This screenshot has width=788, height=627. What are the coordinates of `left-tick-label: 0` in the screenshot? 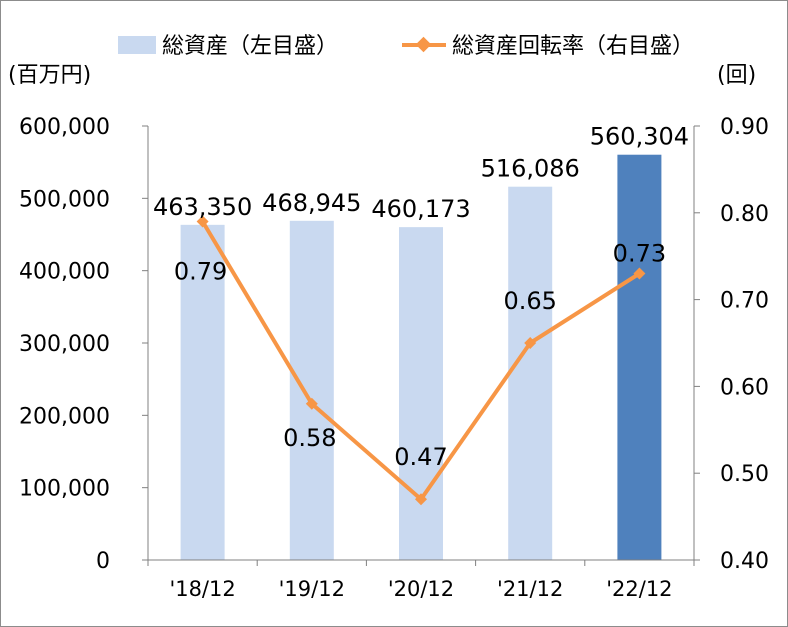 It's located at (103, 561).